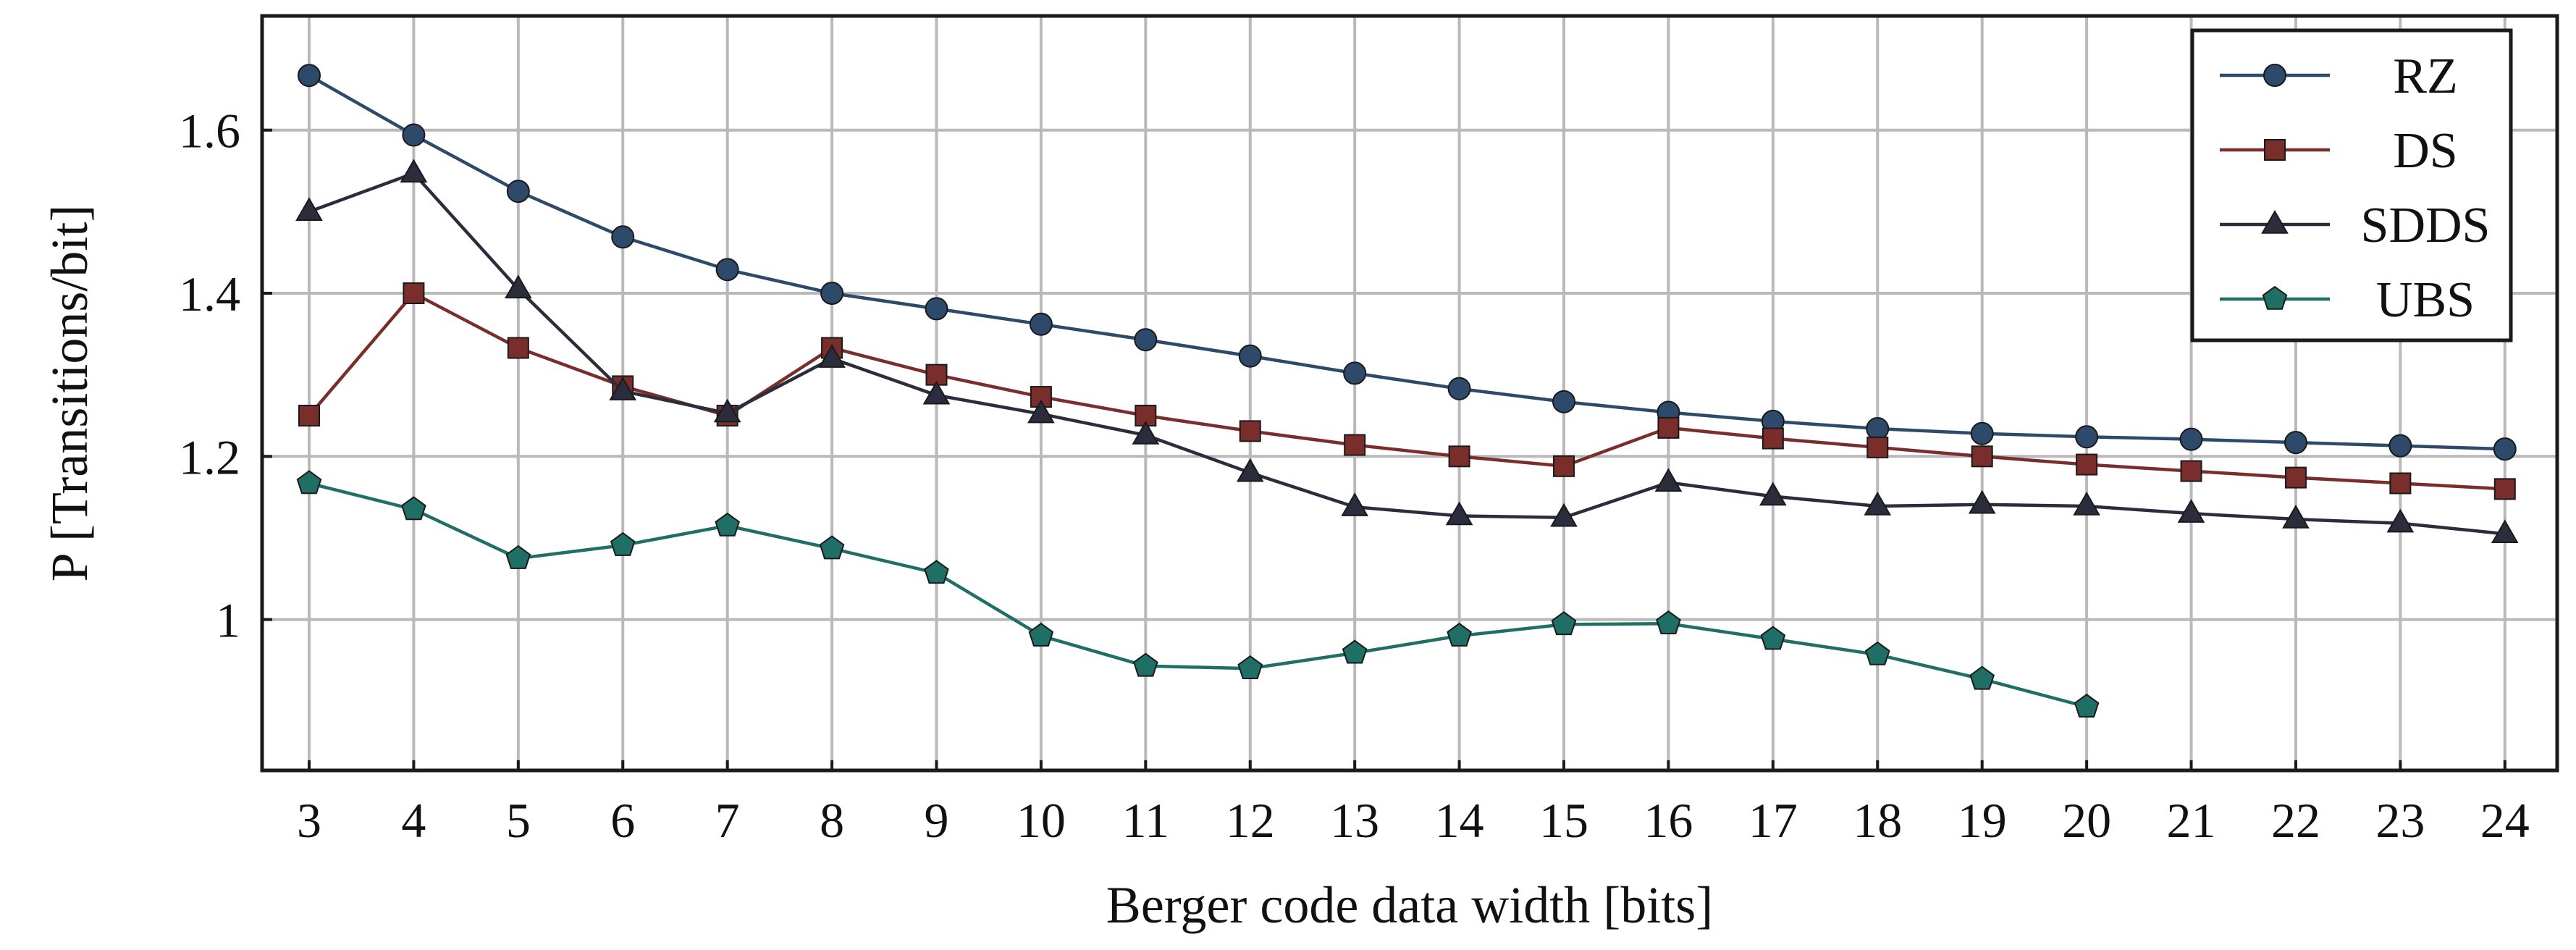 This screenshot has height=950, width=2576. Describe the element at coordinates (1668, 820) in the screenshot. I see `x-tick-label: 16` at that location.